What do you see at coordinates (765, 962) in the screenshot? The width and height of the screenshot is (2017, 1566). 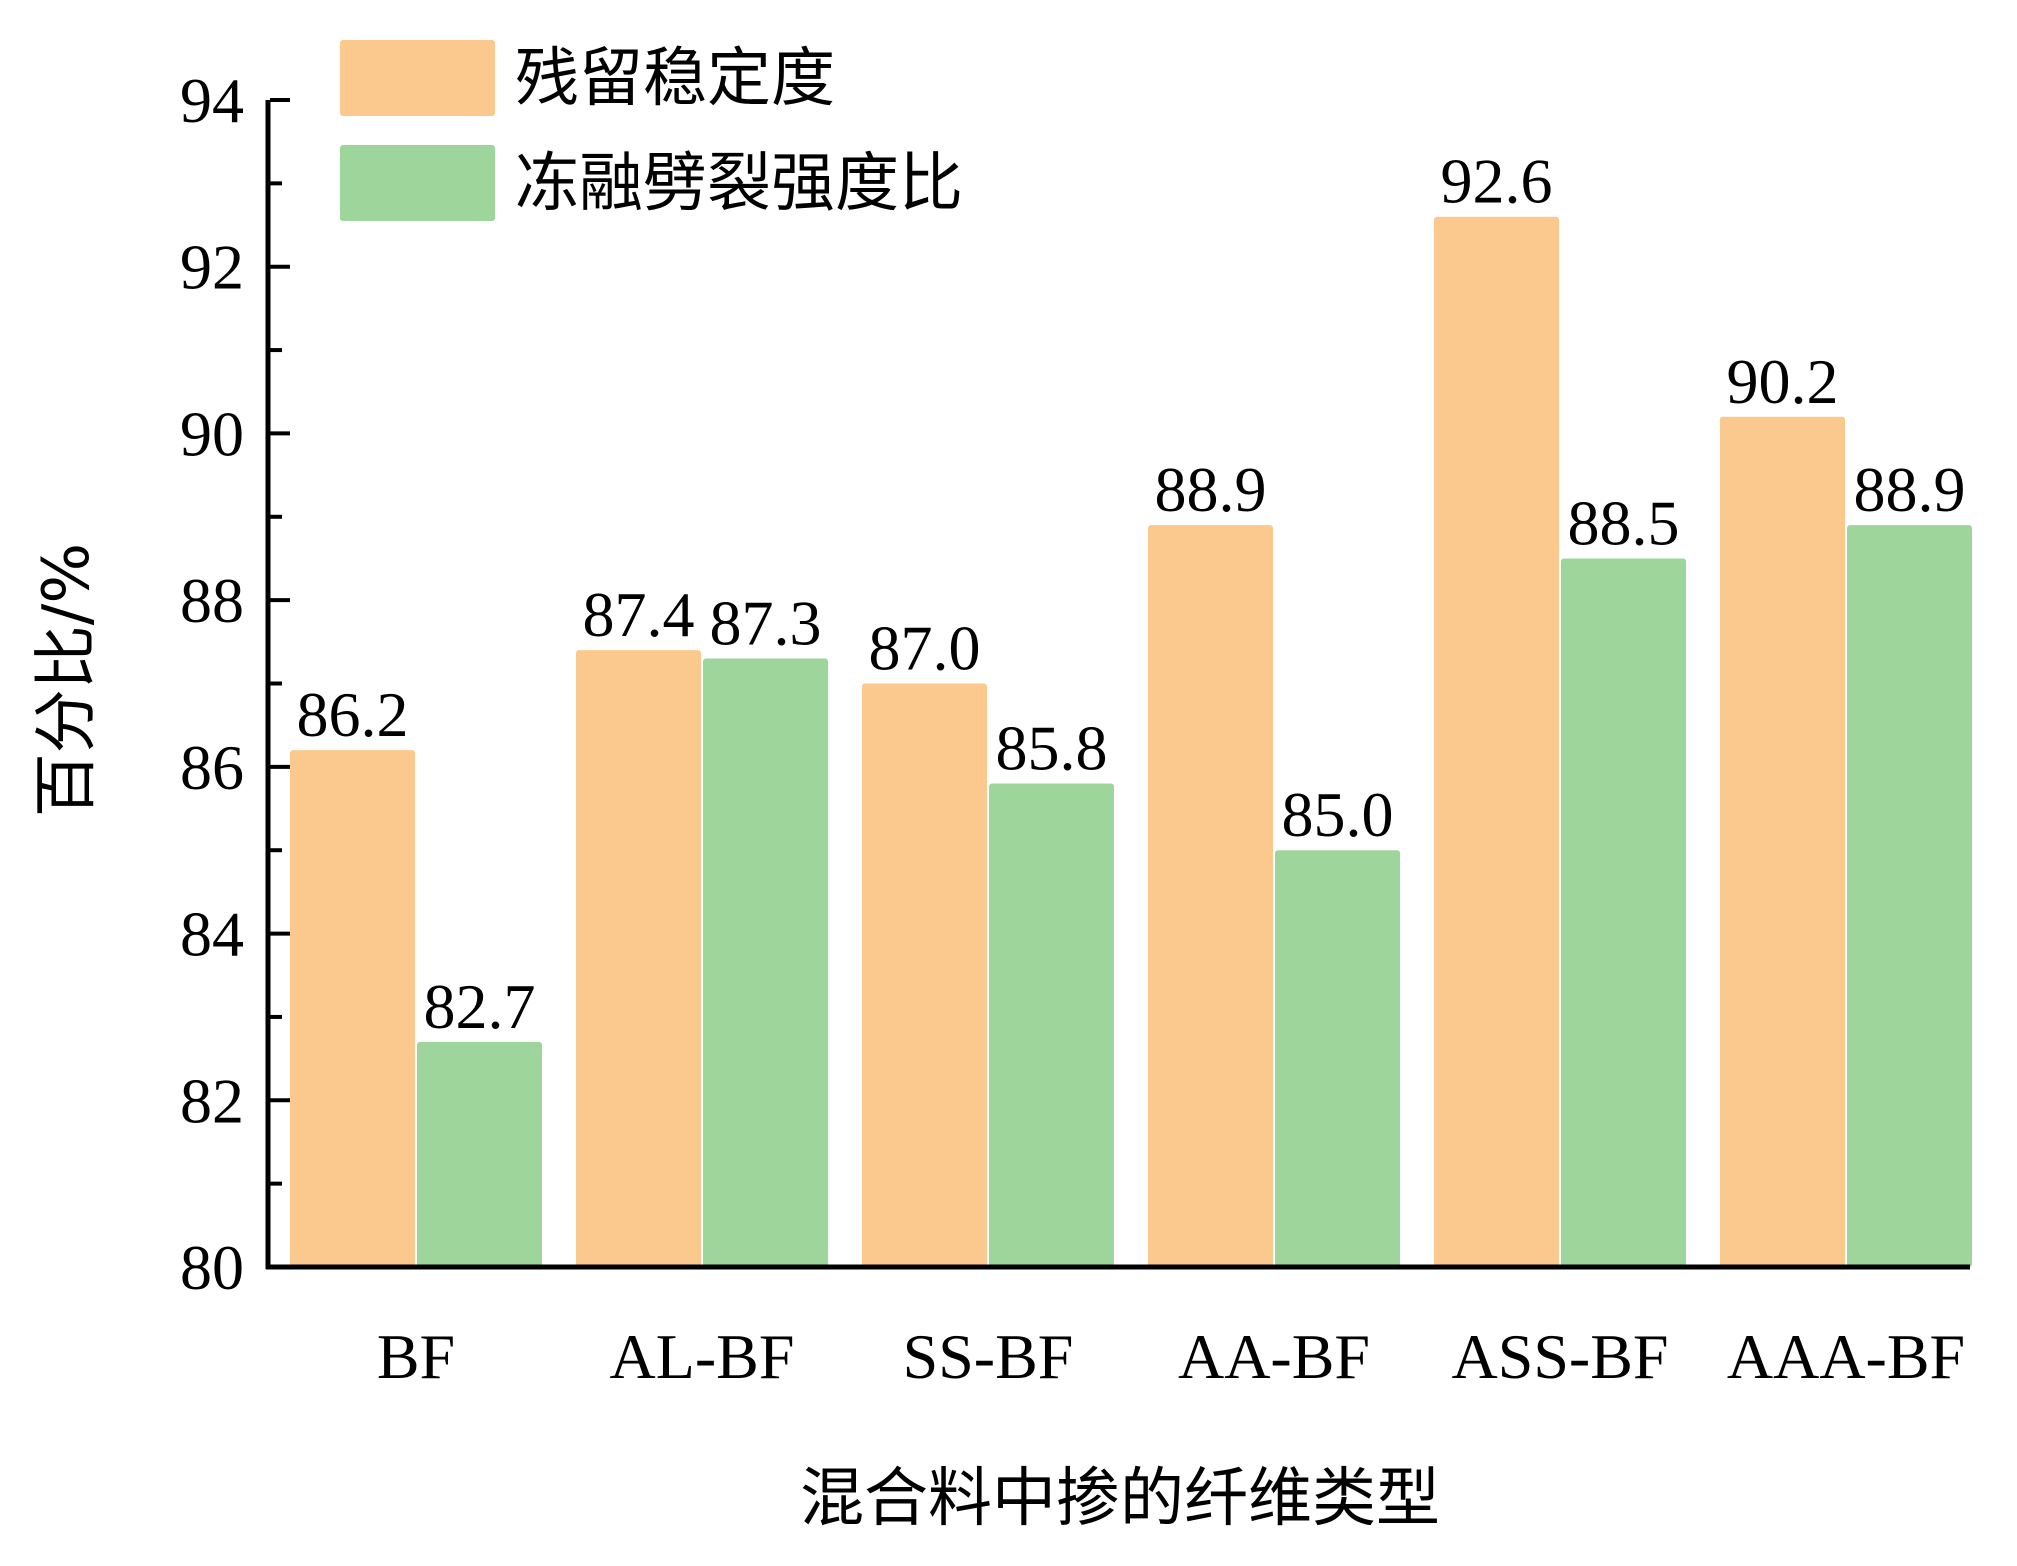 I see `bar-tsr-al-bf` at bounding box center [765, 962].